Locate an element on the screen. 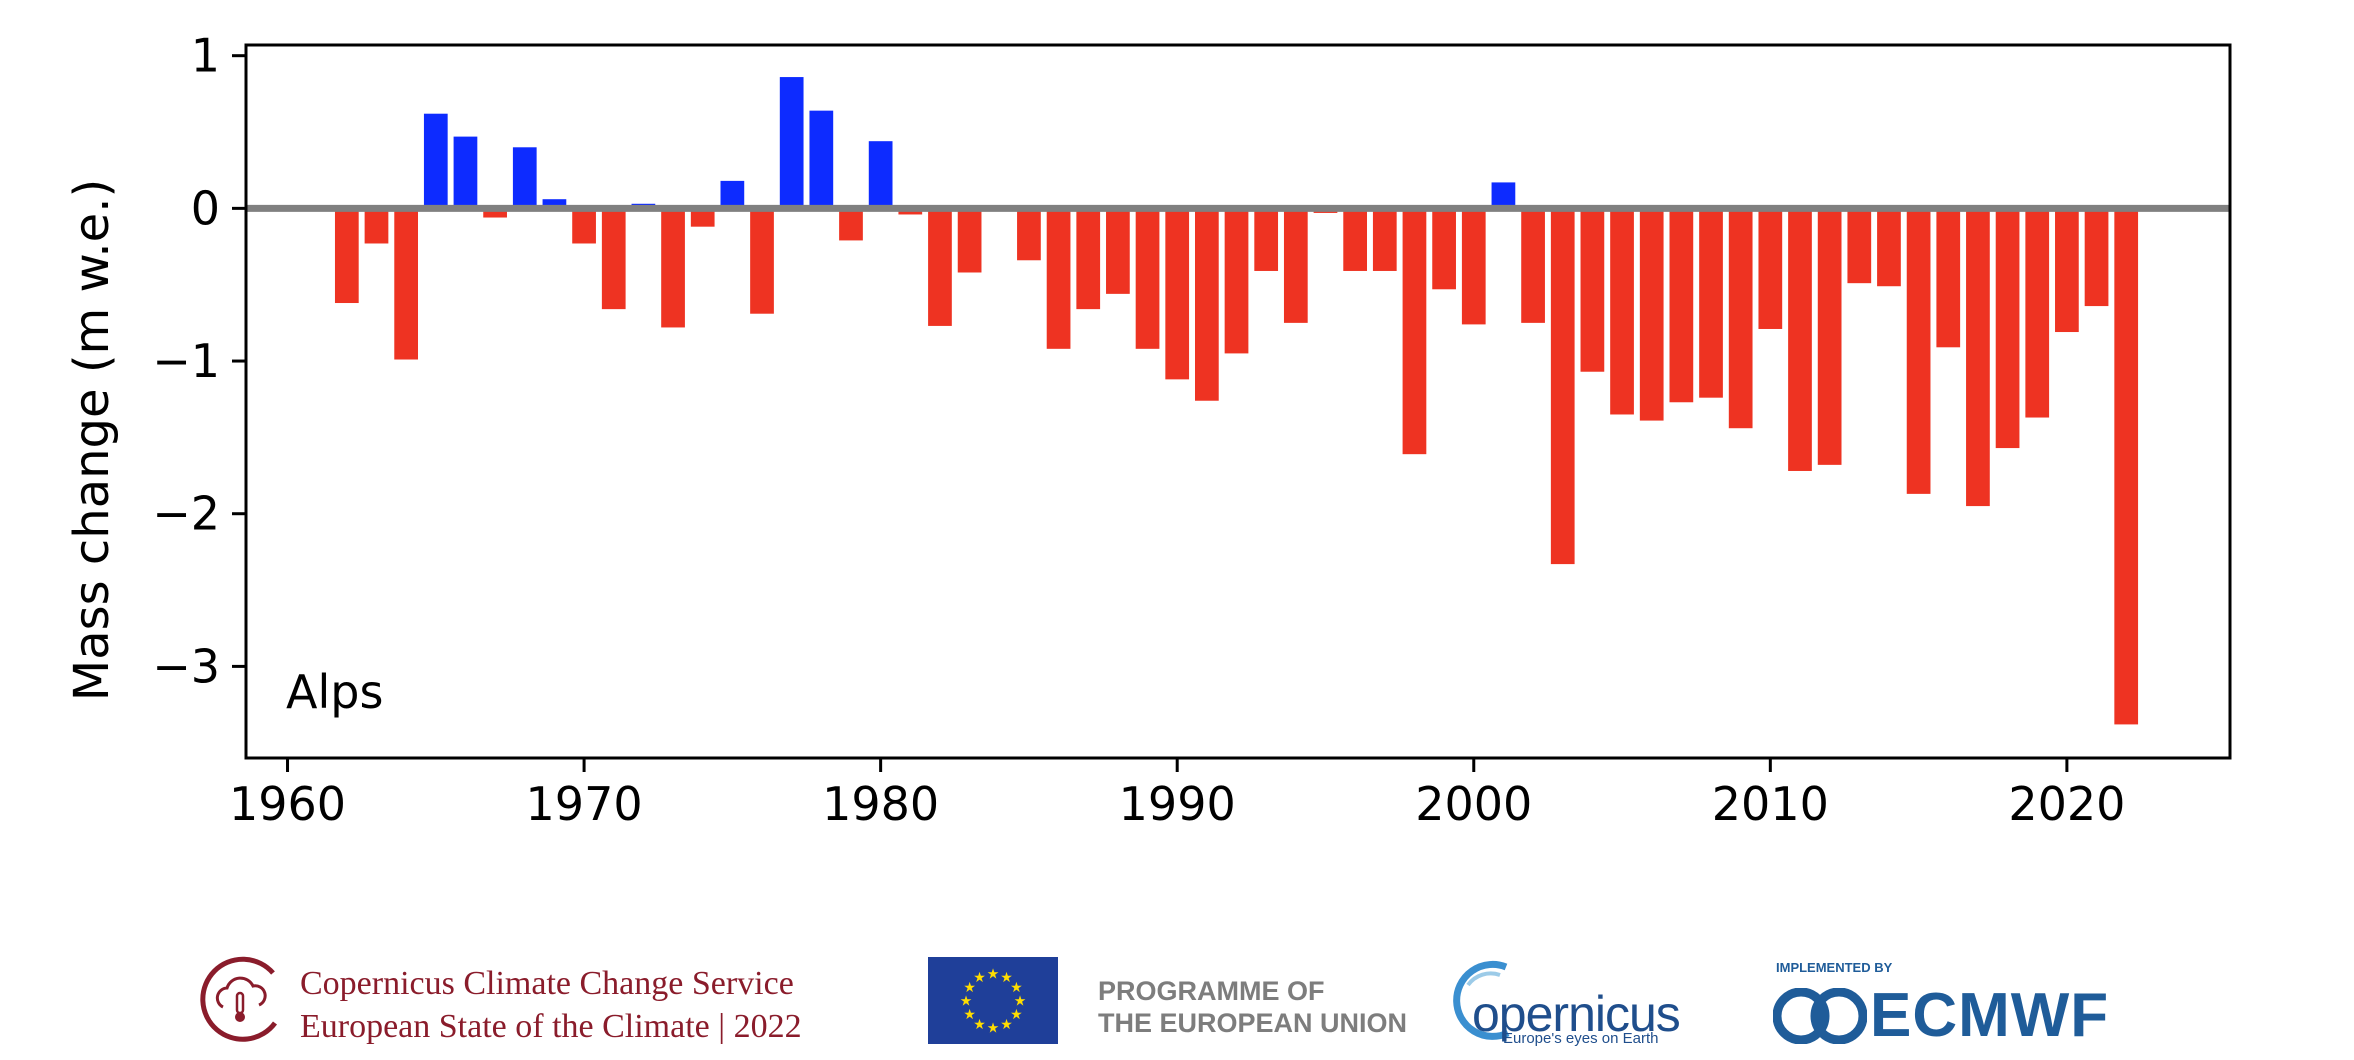  bar-1994 is located at coordinates (1295, 265).